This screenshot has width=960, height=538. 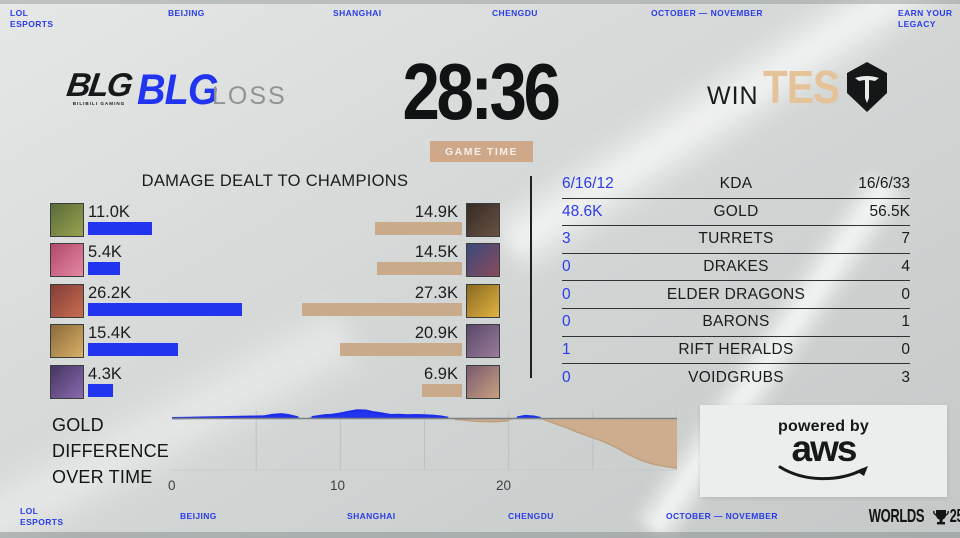 What do you see at coordinates (424, 443) in the screenshot?
I see `gold-negative-area` at bounding box center [424, 443].